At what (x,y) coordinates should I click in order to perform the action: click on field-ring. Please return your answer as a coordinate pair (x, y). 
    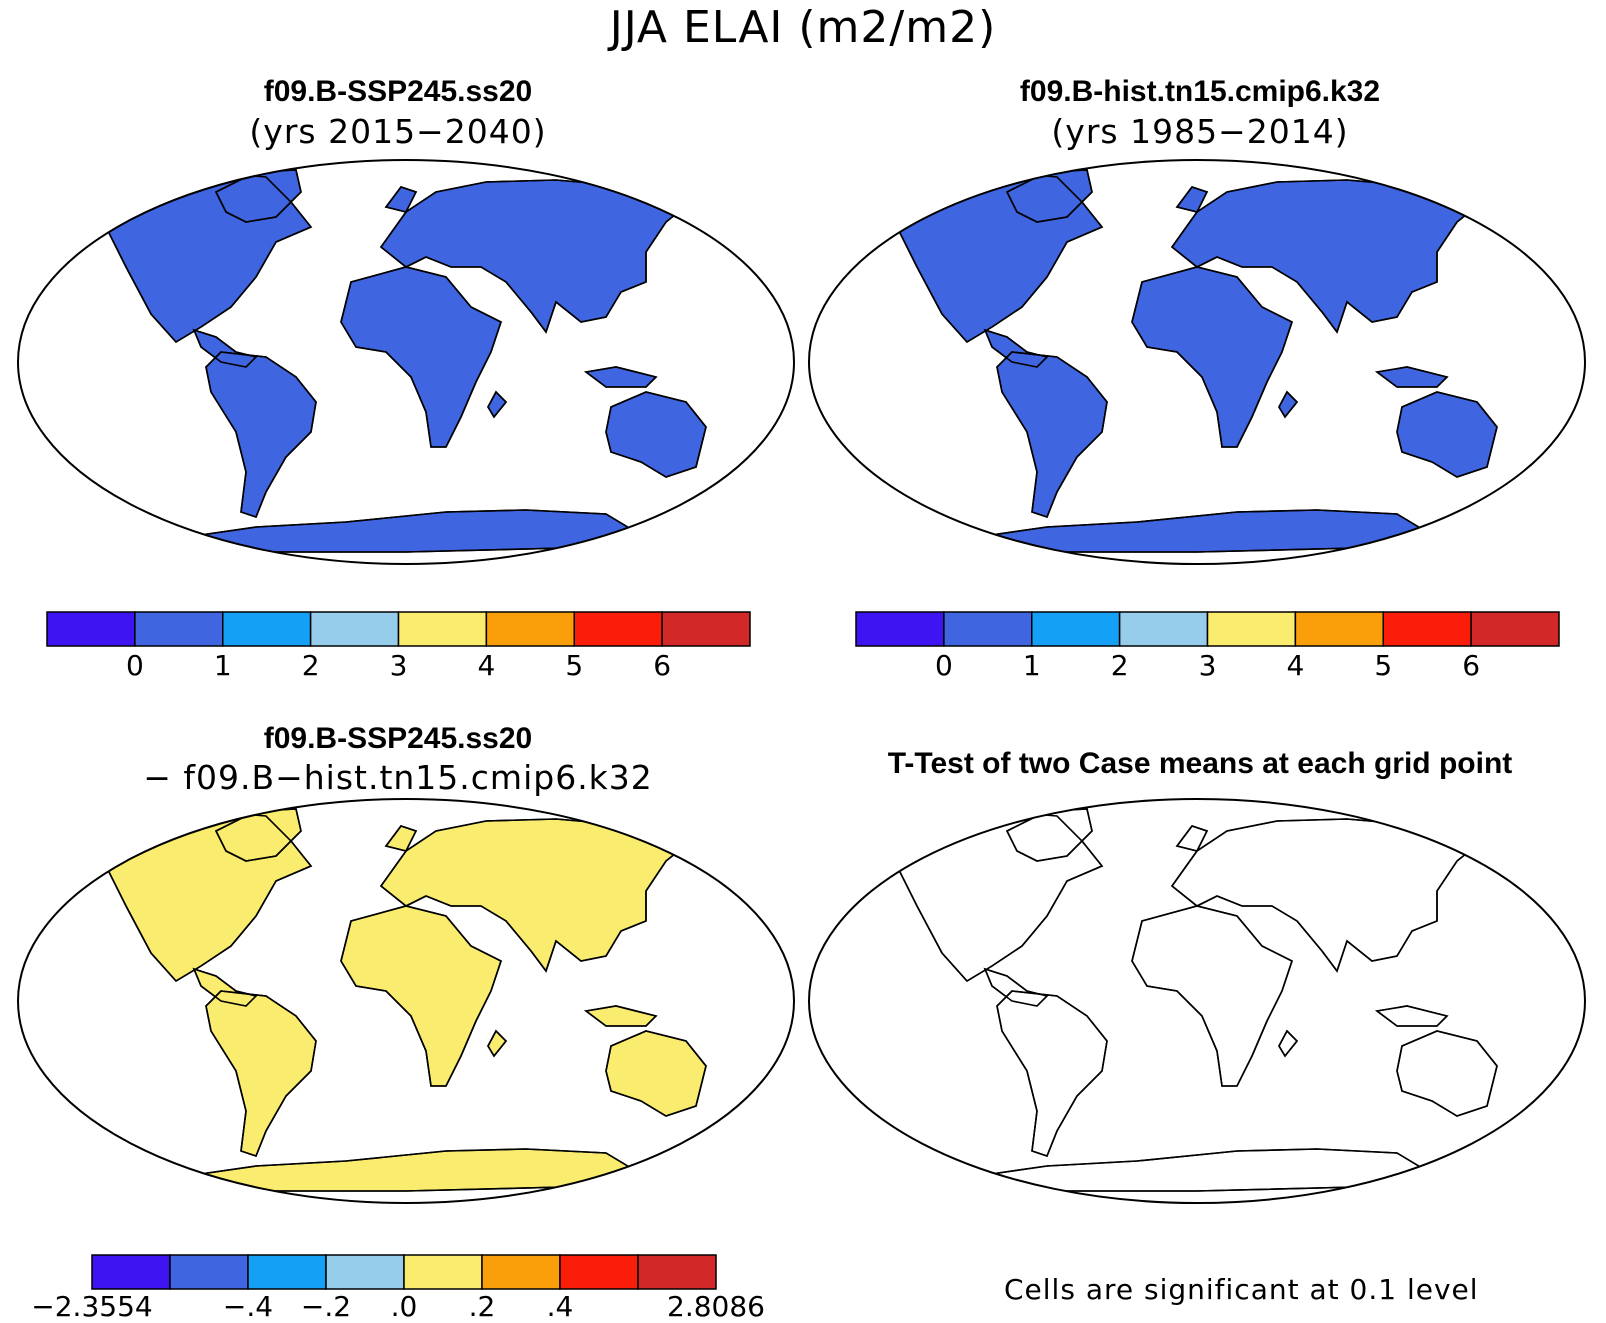
    Looking at the image, I should click on (1457, 312).